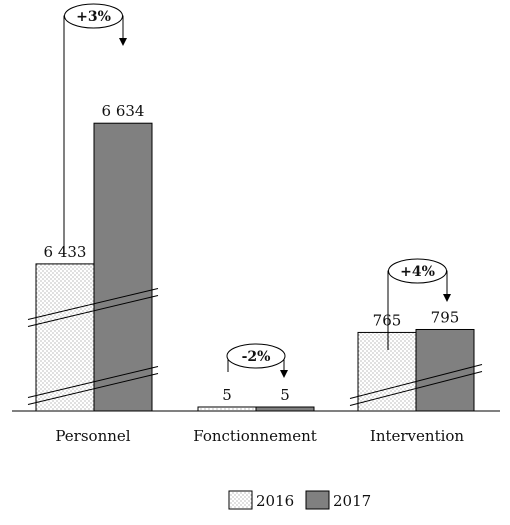 Image resolution: width=510 pixels, height=525 pixels. What do you see at coordinates (255, 436) in the screenshot?
I see `category-label-fonctionnement: Fonctionnement` at bounding box center [255, 436].